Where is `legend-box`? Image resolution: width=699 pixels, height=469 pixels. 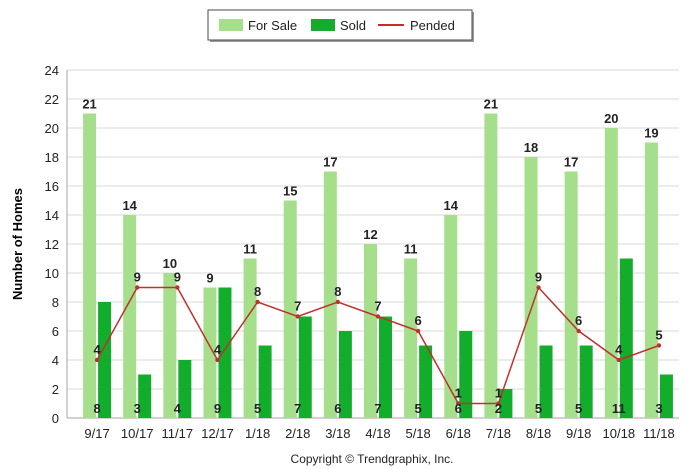 legend-box is located at coordinates (340, 25).